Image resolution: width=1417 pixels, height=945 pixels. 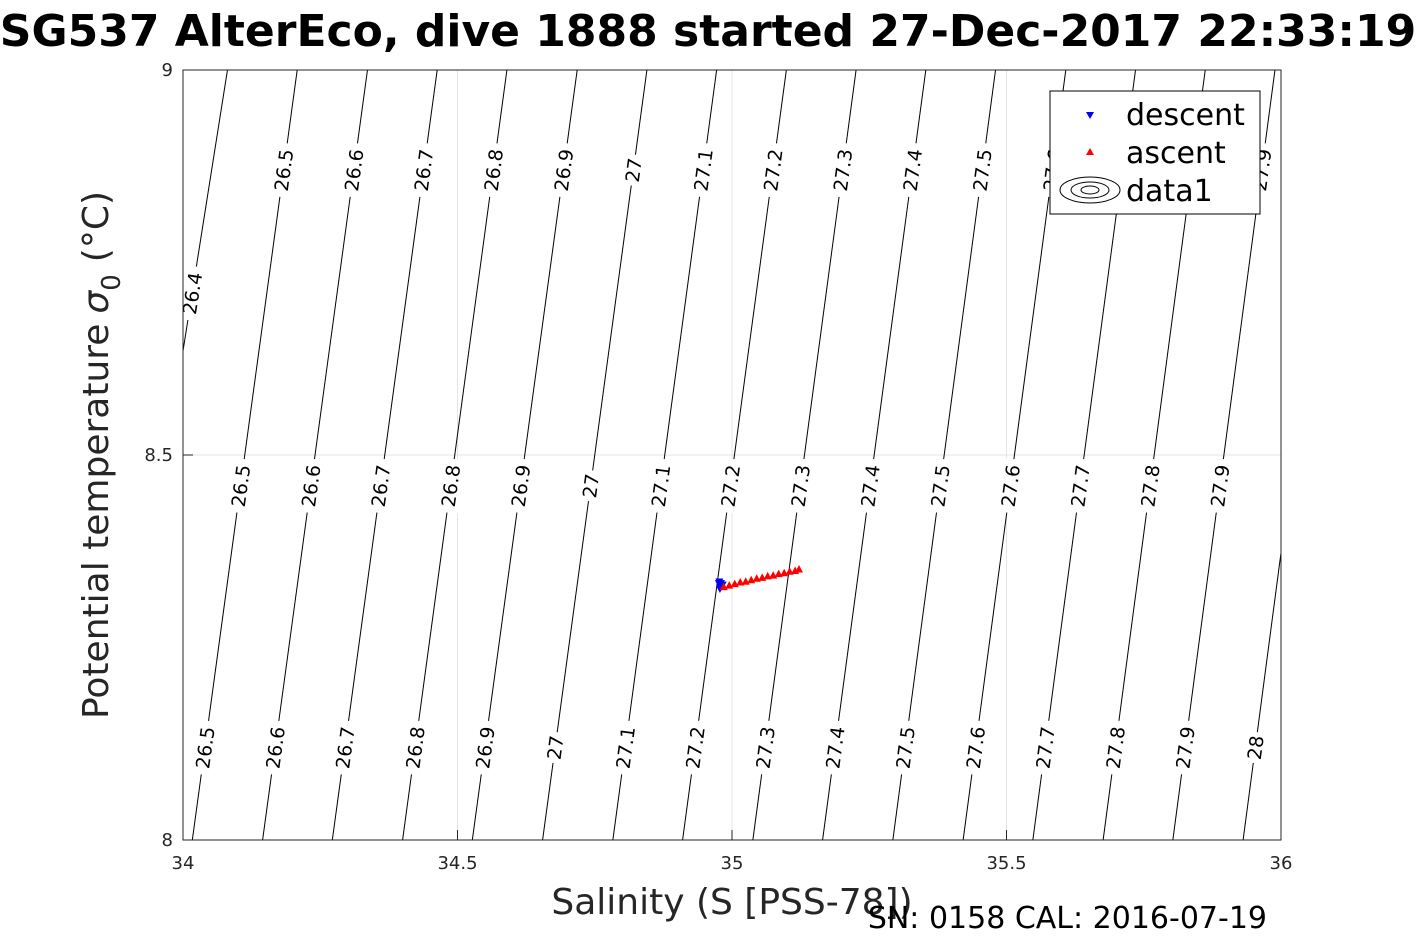 What do you see at coordinates (167, 840) in the screenshot?
I see `y-tick-label: 8` at bounding box center [167, 840].